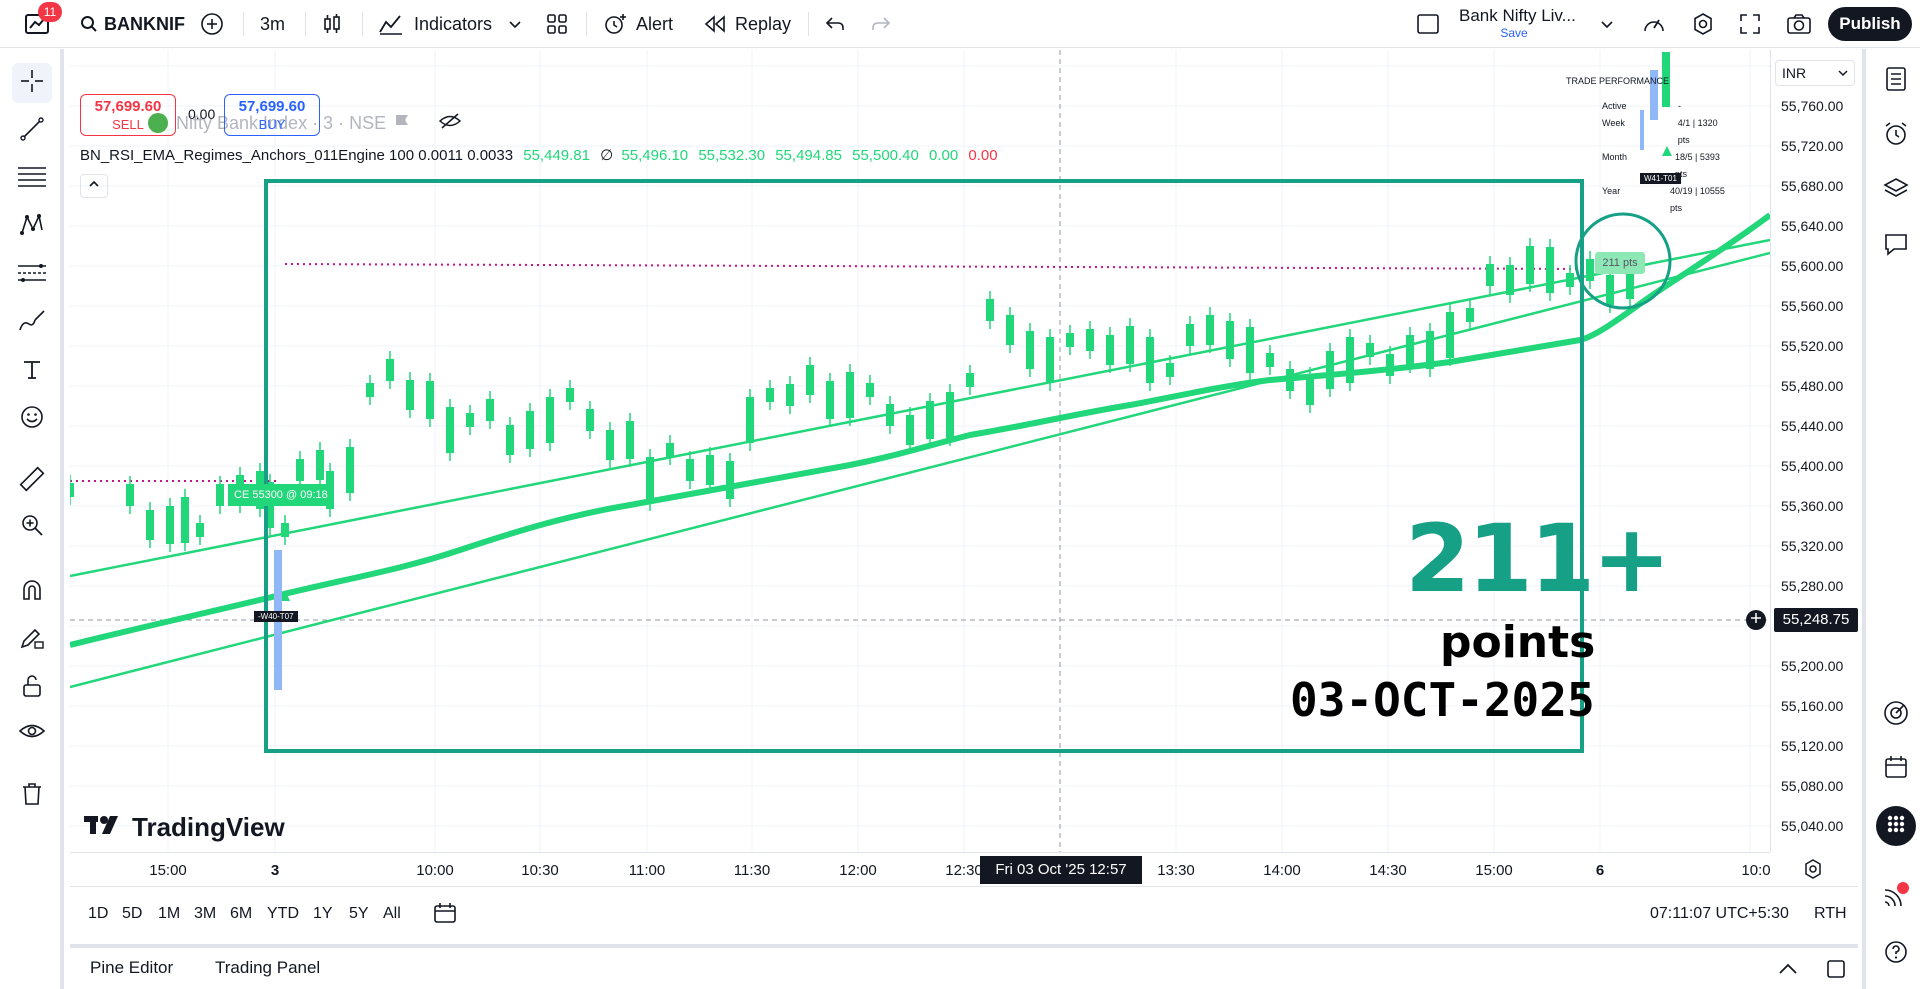 The image size is (1920, 989). What do you see at coordinates (1896, 136) in the screenshot?
I see `alerts-button` at bounding box center [1896, 136].